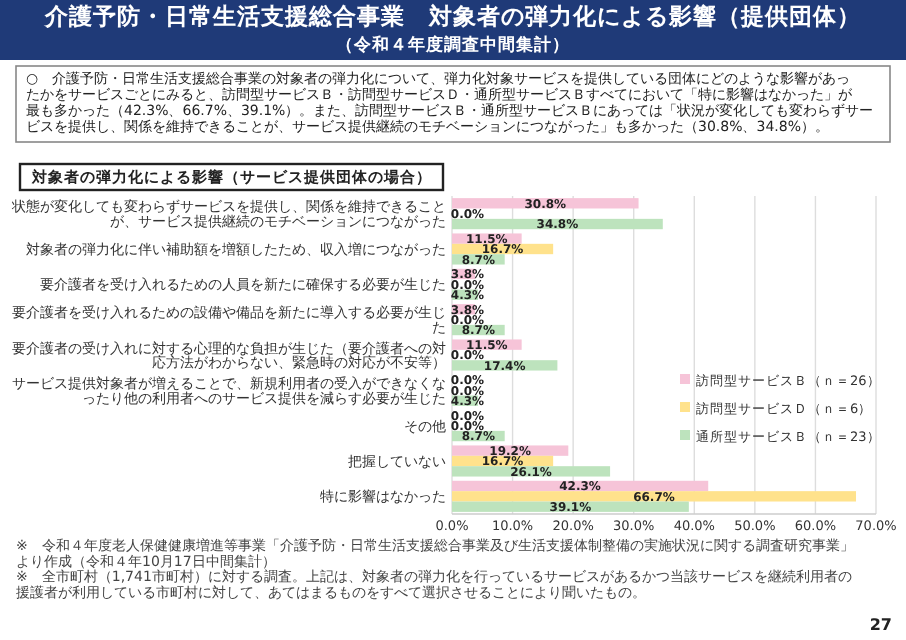 The height and width of the screenshot is (640, 906). I want to click on chart-subtitle: （令和４年度調査中間集計）, so click(453, 45).